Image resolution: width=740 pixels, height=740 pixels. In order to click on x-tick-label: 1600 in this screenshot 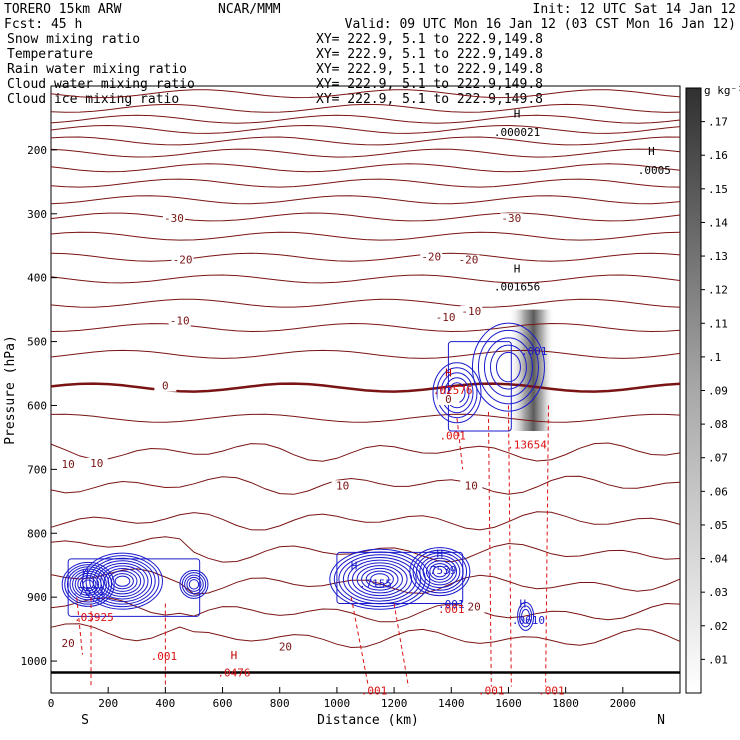, I will do `click(508, 703)`.